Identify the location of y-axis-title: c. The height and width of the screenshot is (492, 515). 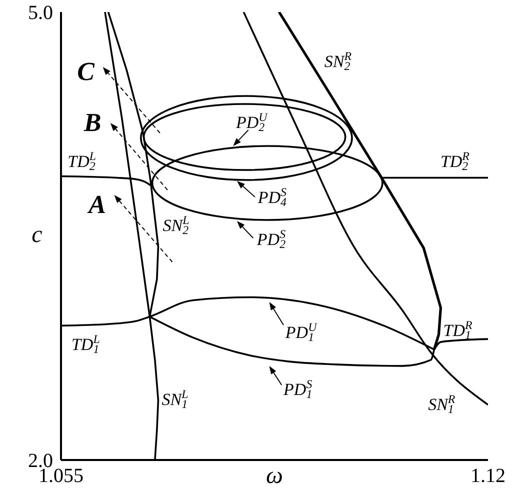
(37, 235).